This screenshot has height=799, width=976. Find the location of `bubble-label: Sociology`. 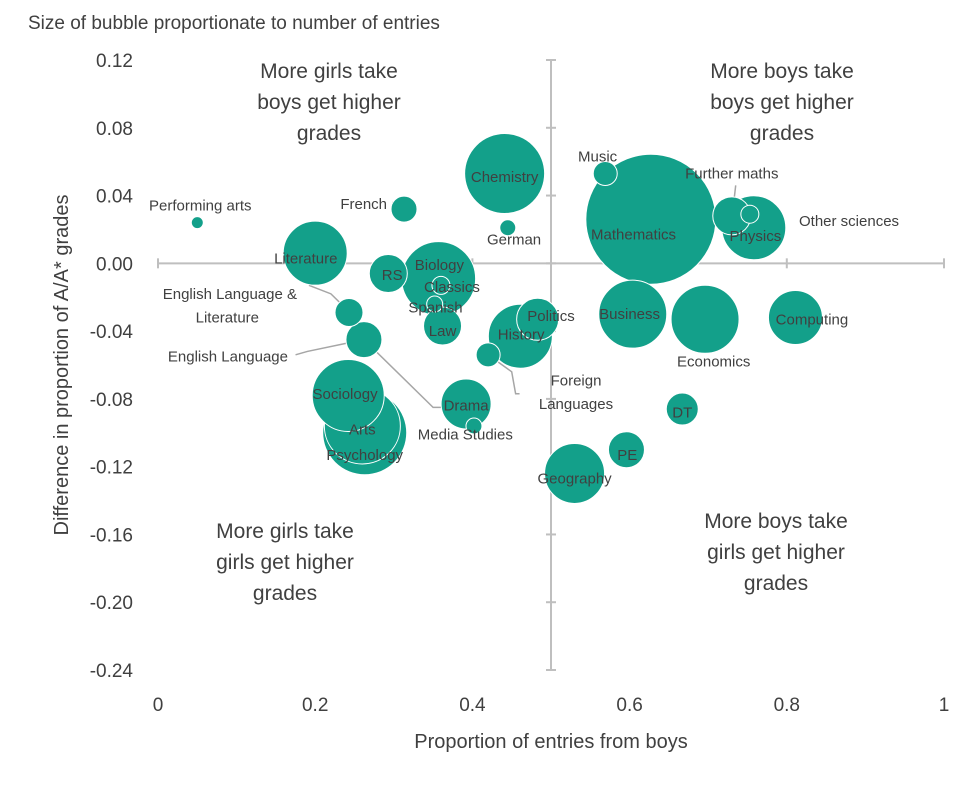

bubble-label: Sociology is located at coordinates (346, 394).